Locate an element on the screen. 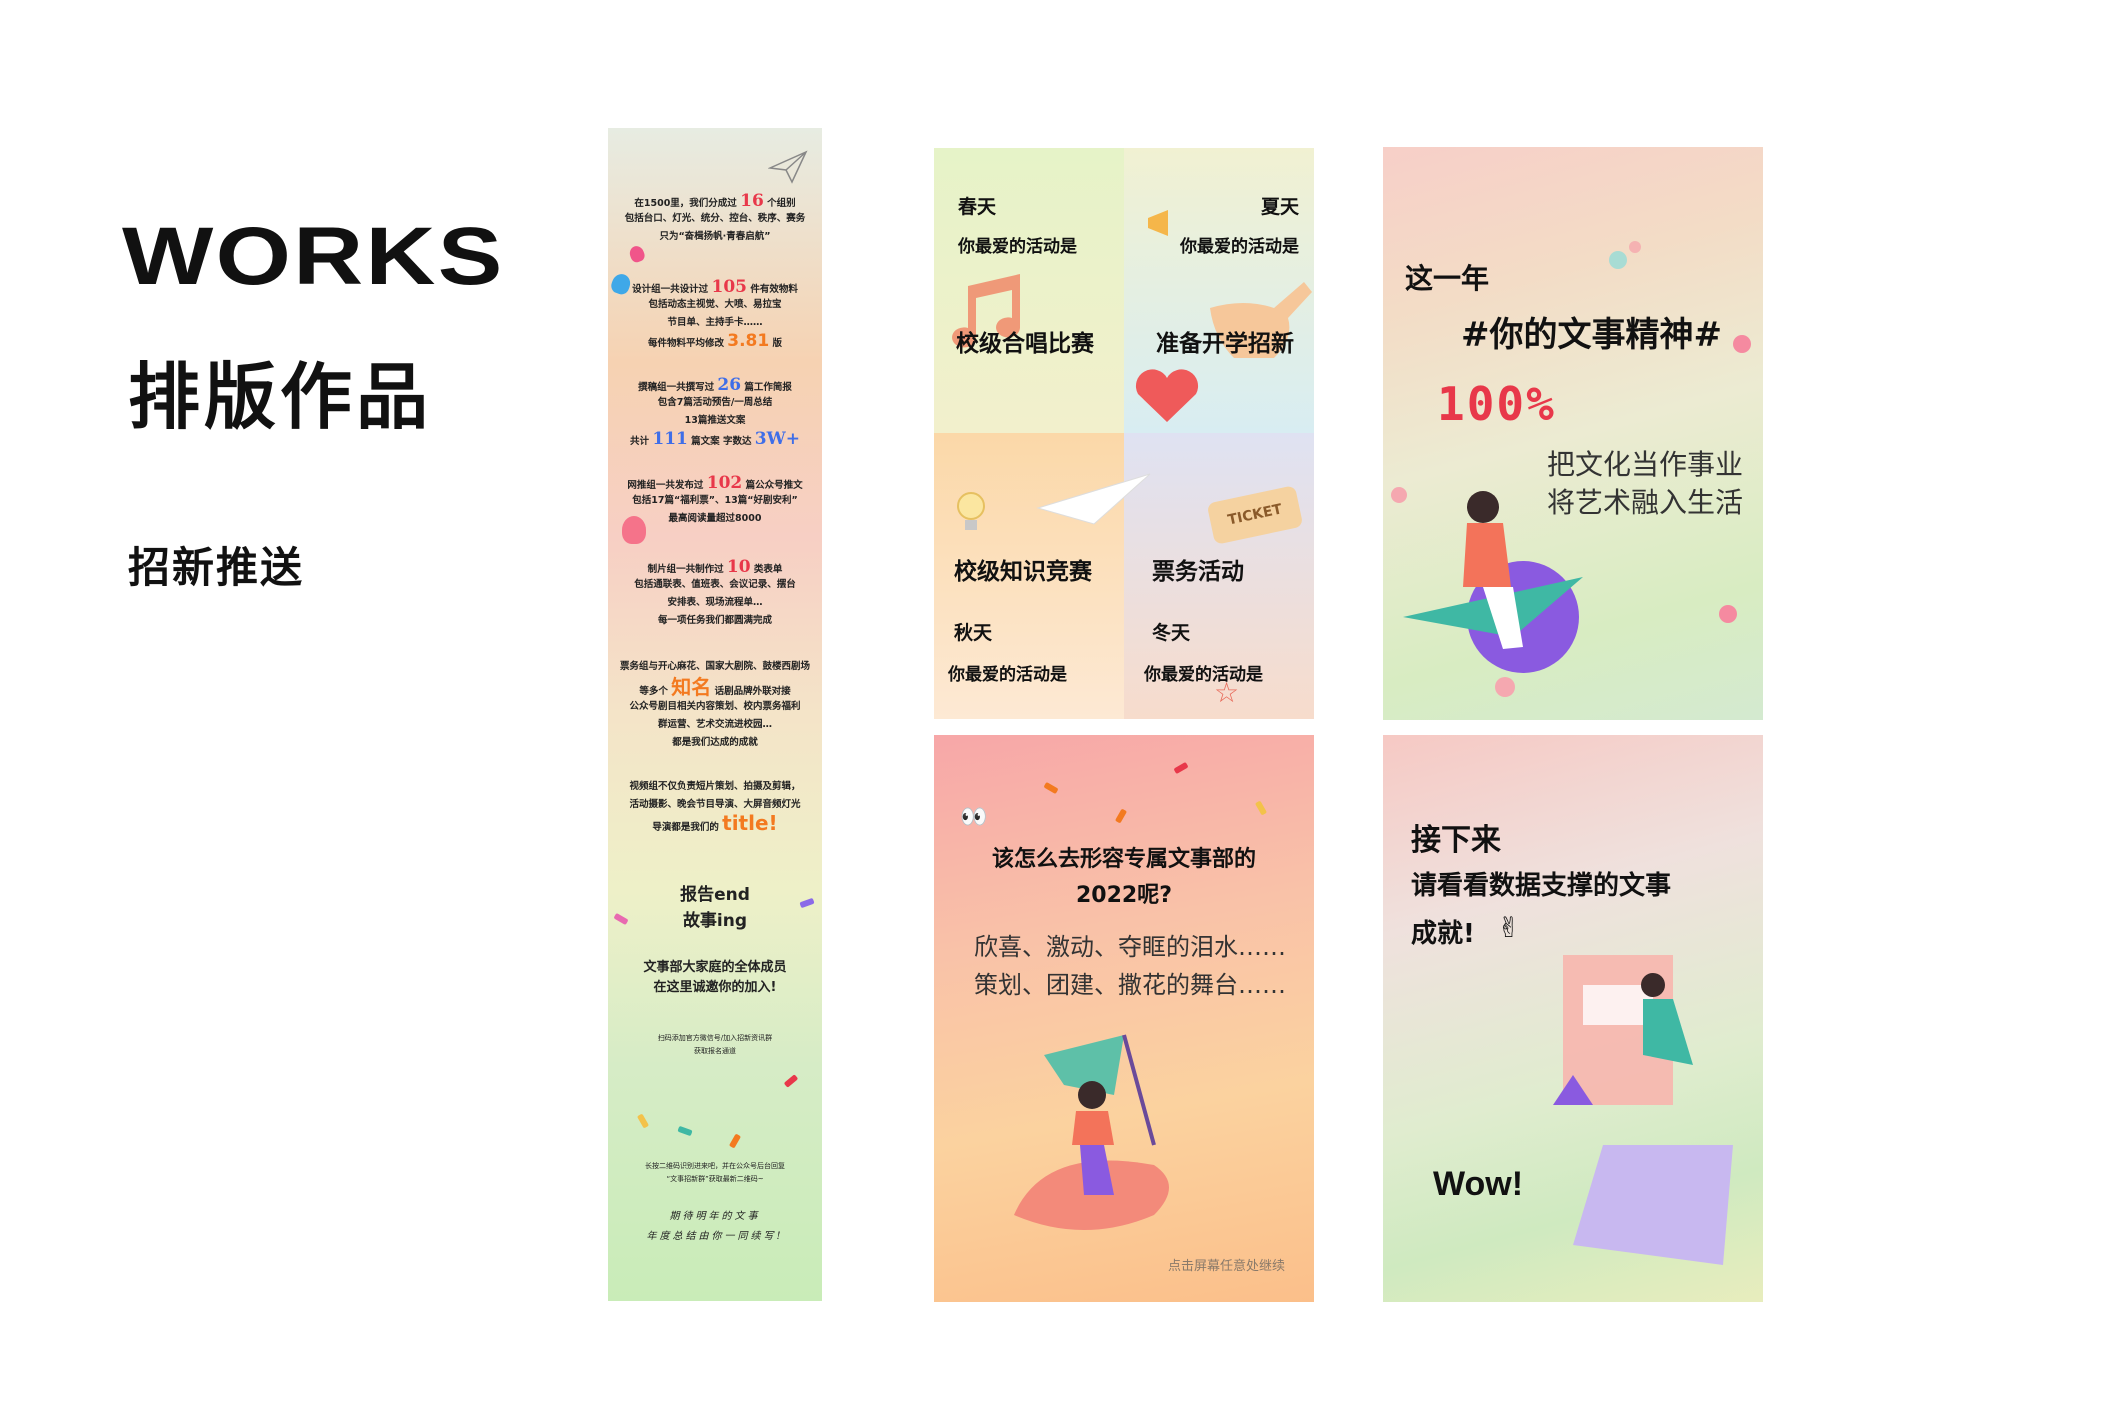 The height and width of the screenshot is (1417, 2126). poster-line: 每一项任务我们都圆满完成 is located at coordinates (714, 620).